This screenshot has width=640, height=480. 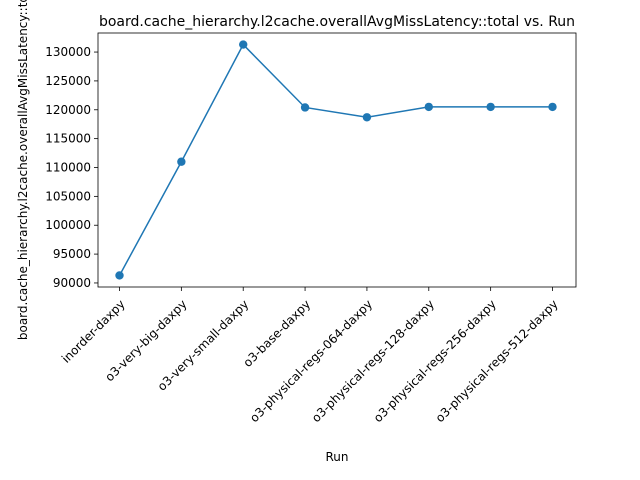 I want to click on x-tick-label: o3-physical-regs-128-daxpy, so click(x=373, y=361).